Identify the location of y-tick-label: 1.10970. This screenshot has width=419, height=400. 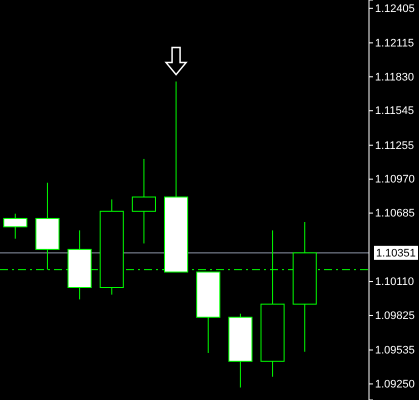
(395, 180).